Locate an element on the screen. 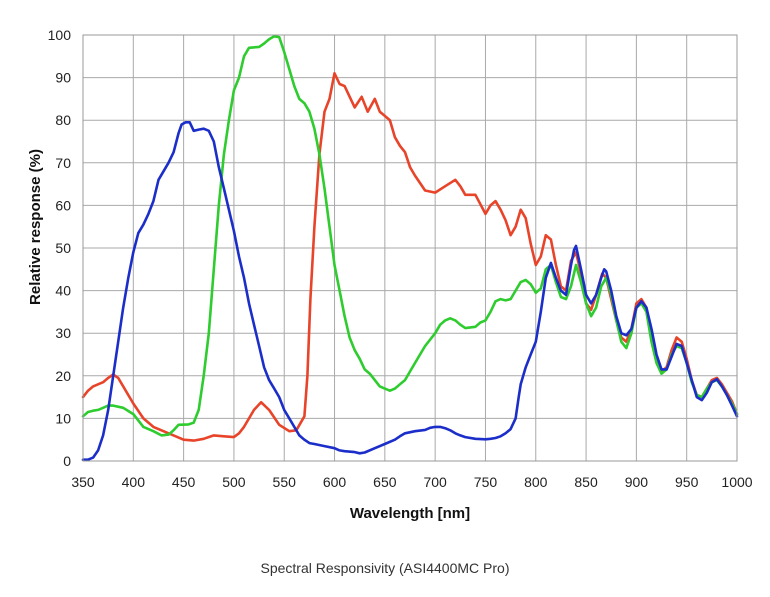 This screenshot has width=770, height=597. x-tick-label: 900 is located at coordinates (637, 482).